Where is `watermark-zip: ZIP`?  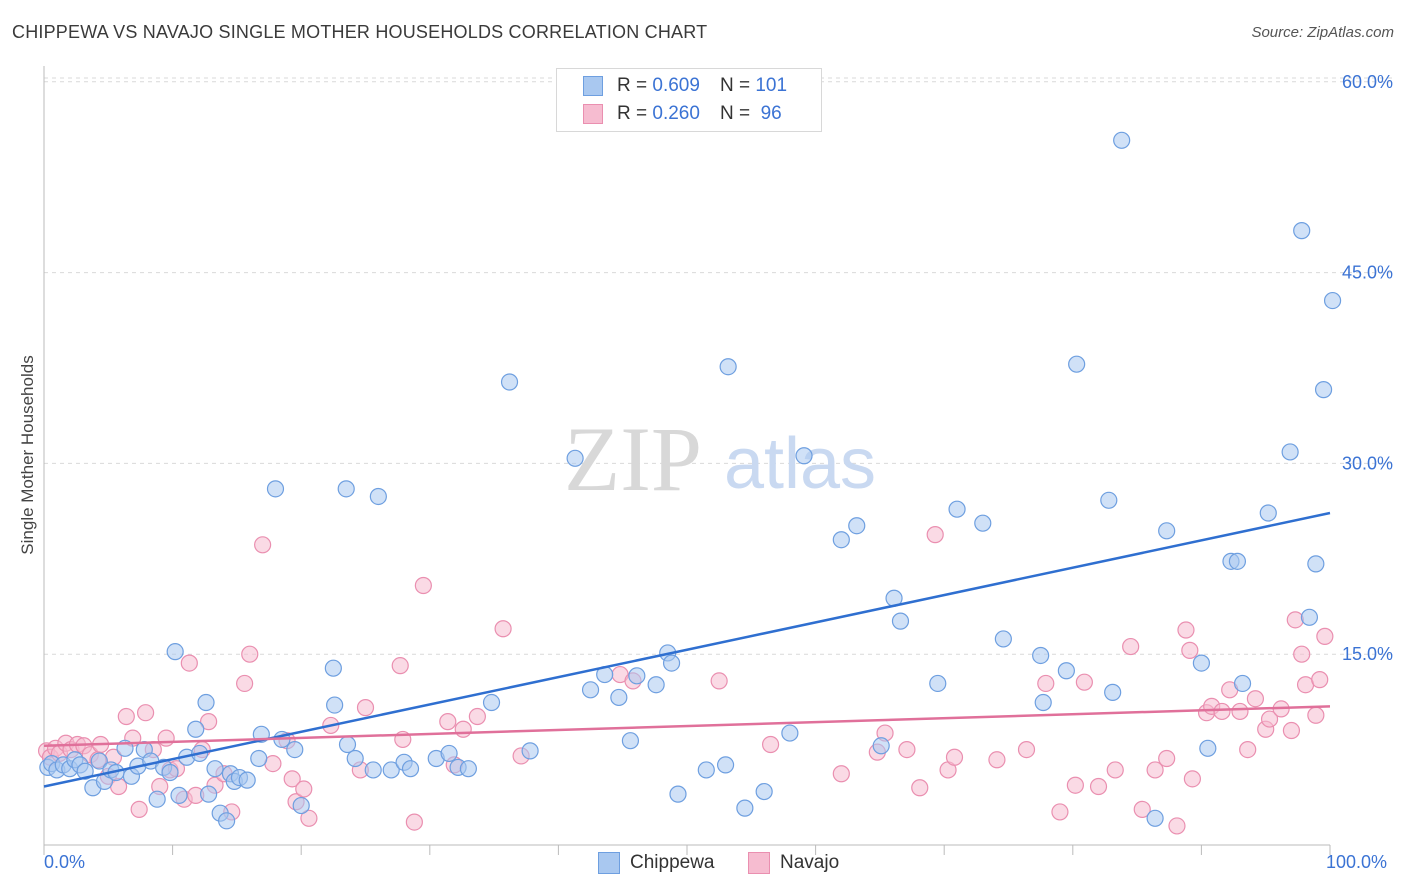 watermark-zip: ZIP is located at coordinates (633, 459).